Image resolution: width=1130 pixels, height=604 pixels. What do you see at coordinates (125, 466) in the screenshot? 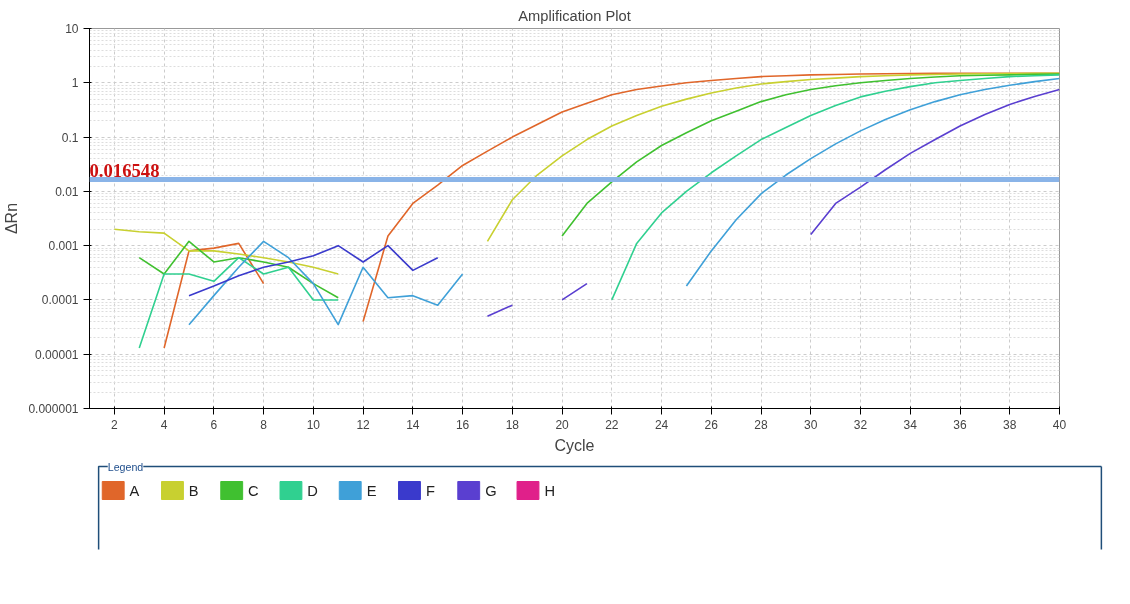
I see `legend-title: Legend` at bounding box center [125, 466].